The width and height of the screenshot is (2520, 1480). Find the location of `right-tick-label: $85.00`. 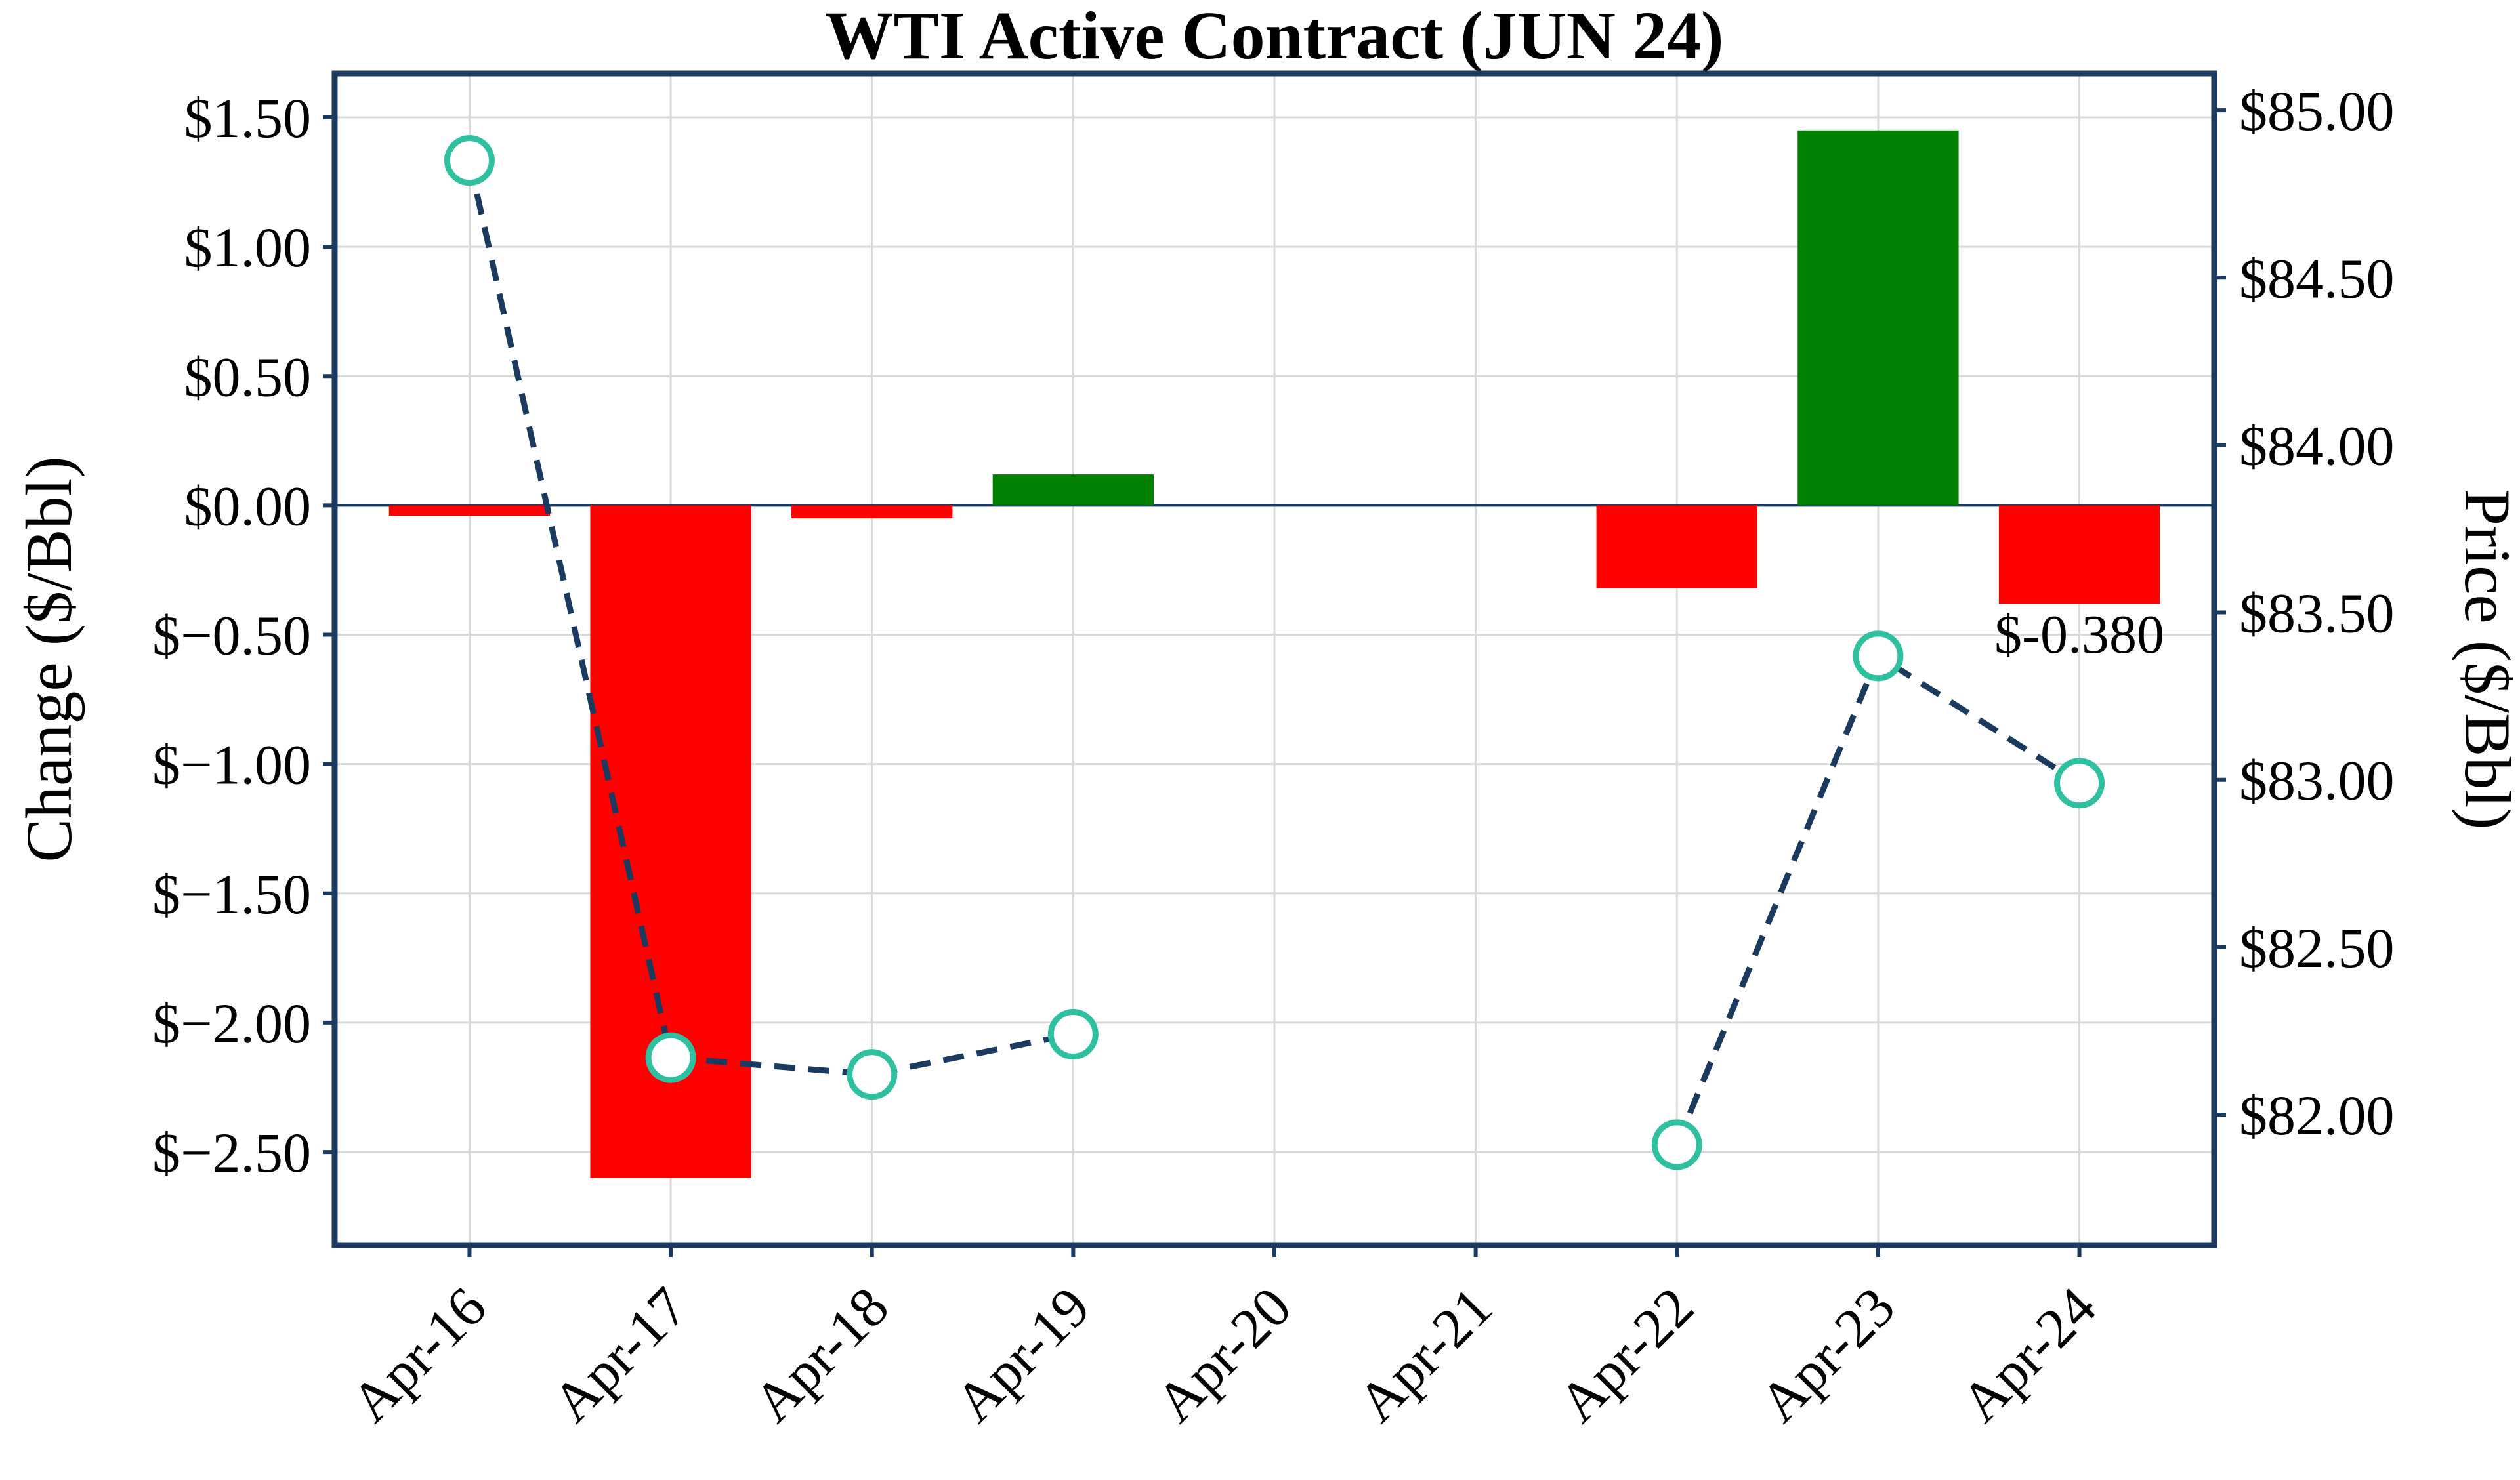

right-tick-label: $85.00 is located at coordinates (2317, 110).